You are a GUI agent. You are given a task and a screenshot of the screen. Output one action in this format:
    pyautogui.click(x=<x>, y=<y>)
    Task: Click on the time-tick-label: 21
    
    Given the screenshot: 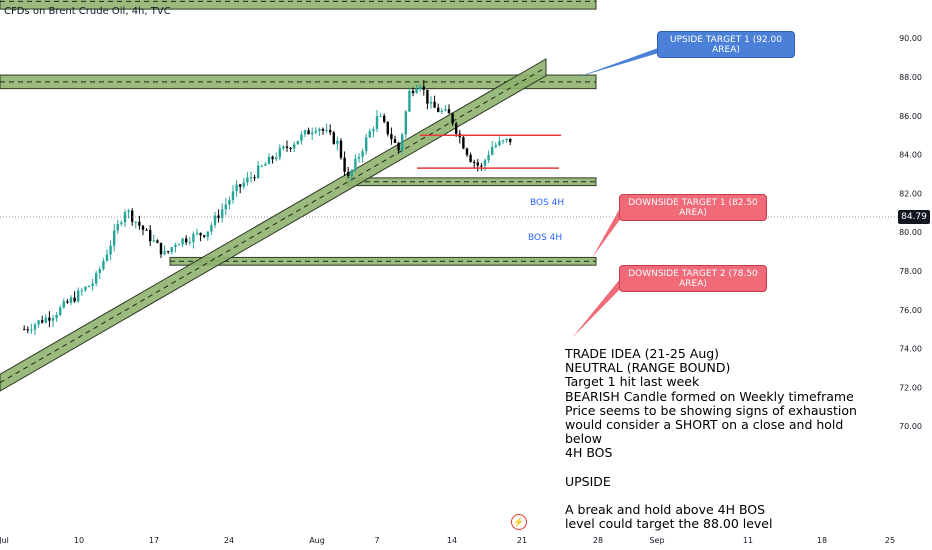 What is the action you would take?
    pyautogui.click(x=522, y=540)
    